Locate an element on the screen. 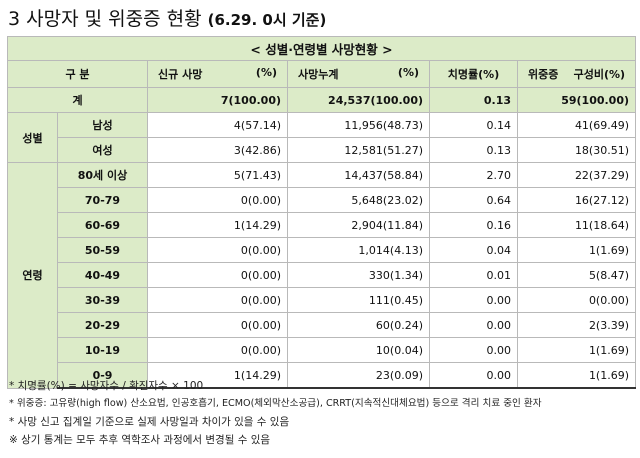  cell-cfr: 2.70 is located at coordinates (473, 175).